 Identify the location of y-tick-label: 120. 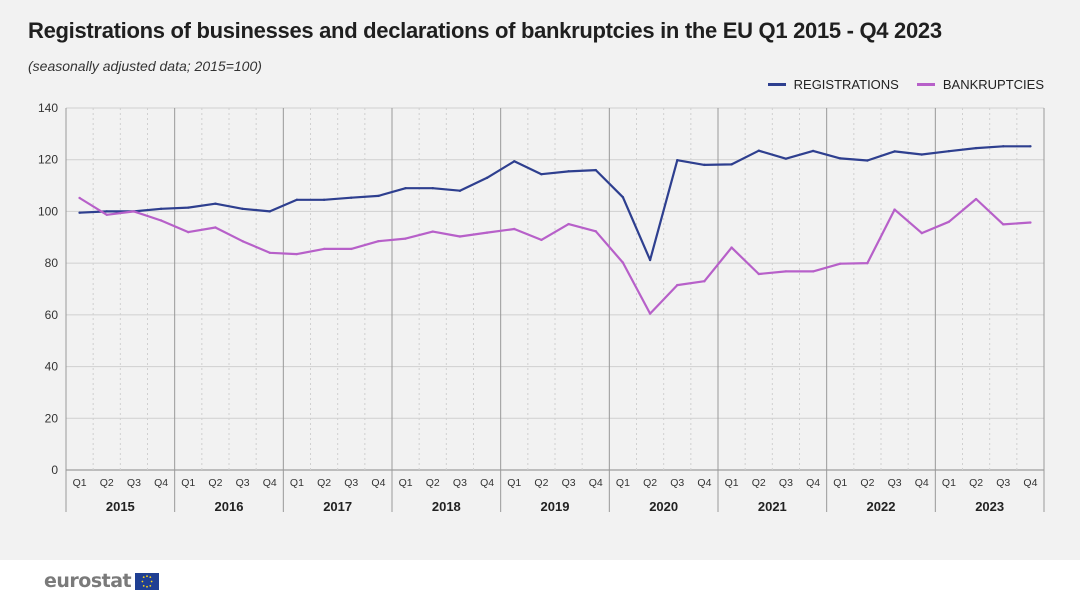
(48, 160).